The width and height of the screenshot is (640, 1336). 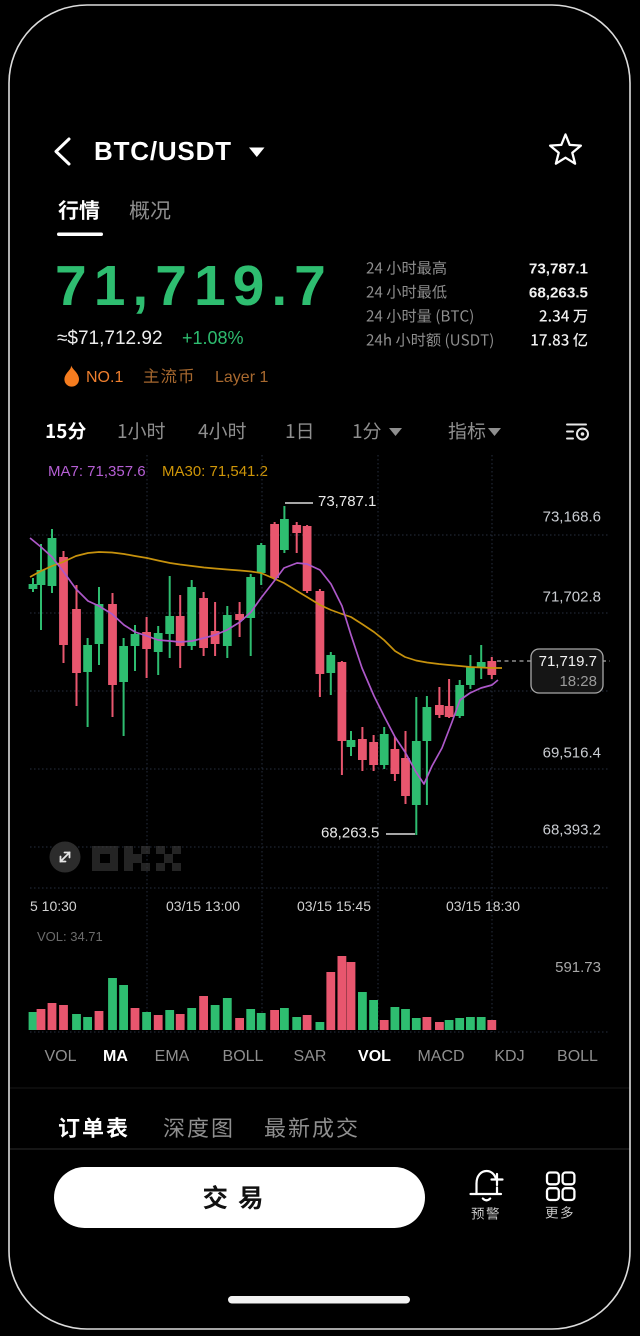 What do you see at coordinates (172, 1056) in the screenshot?
I see `svg-text: EMA` at bounding box center [172, 1056].